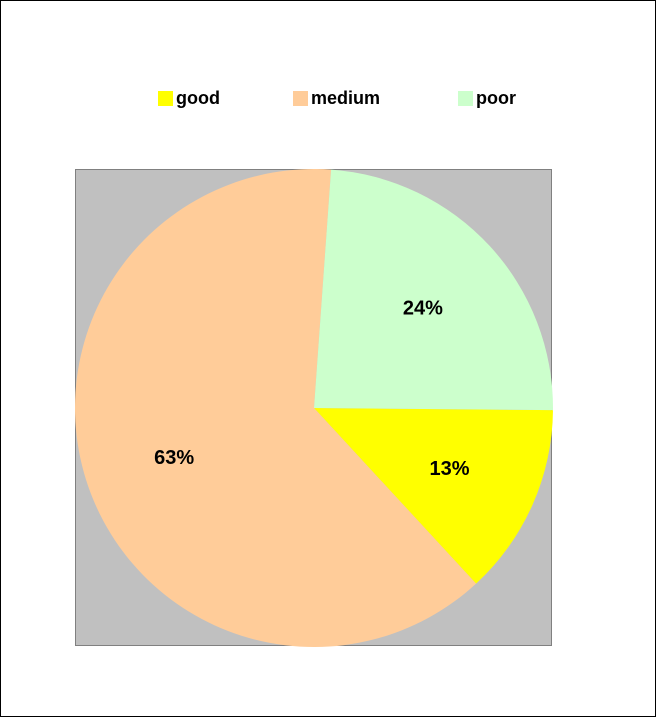 The height and width of the screenshot is (717, 656). Describe the element at coordinates (433, 290) in the screenshot. I see `pie-slice-poor` at that location.